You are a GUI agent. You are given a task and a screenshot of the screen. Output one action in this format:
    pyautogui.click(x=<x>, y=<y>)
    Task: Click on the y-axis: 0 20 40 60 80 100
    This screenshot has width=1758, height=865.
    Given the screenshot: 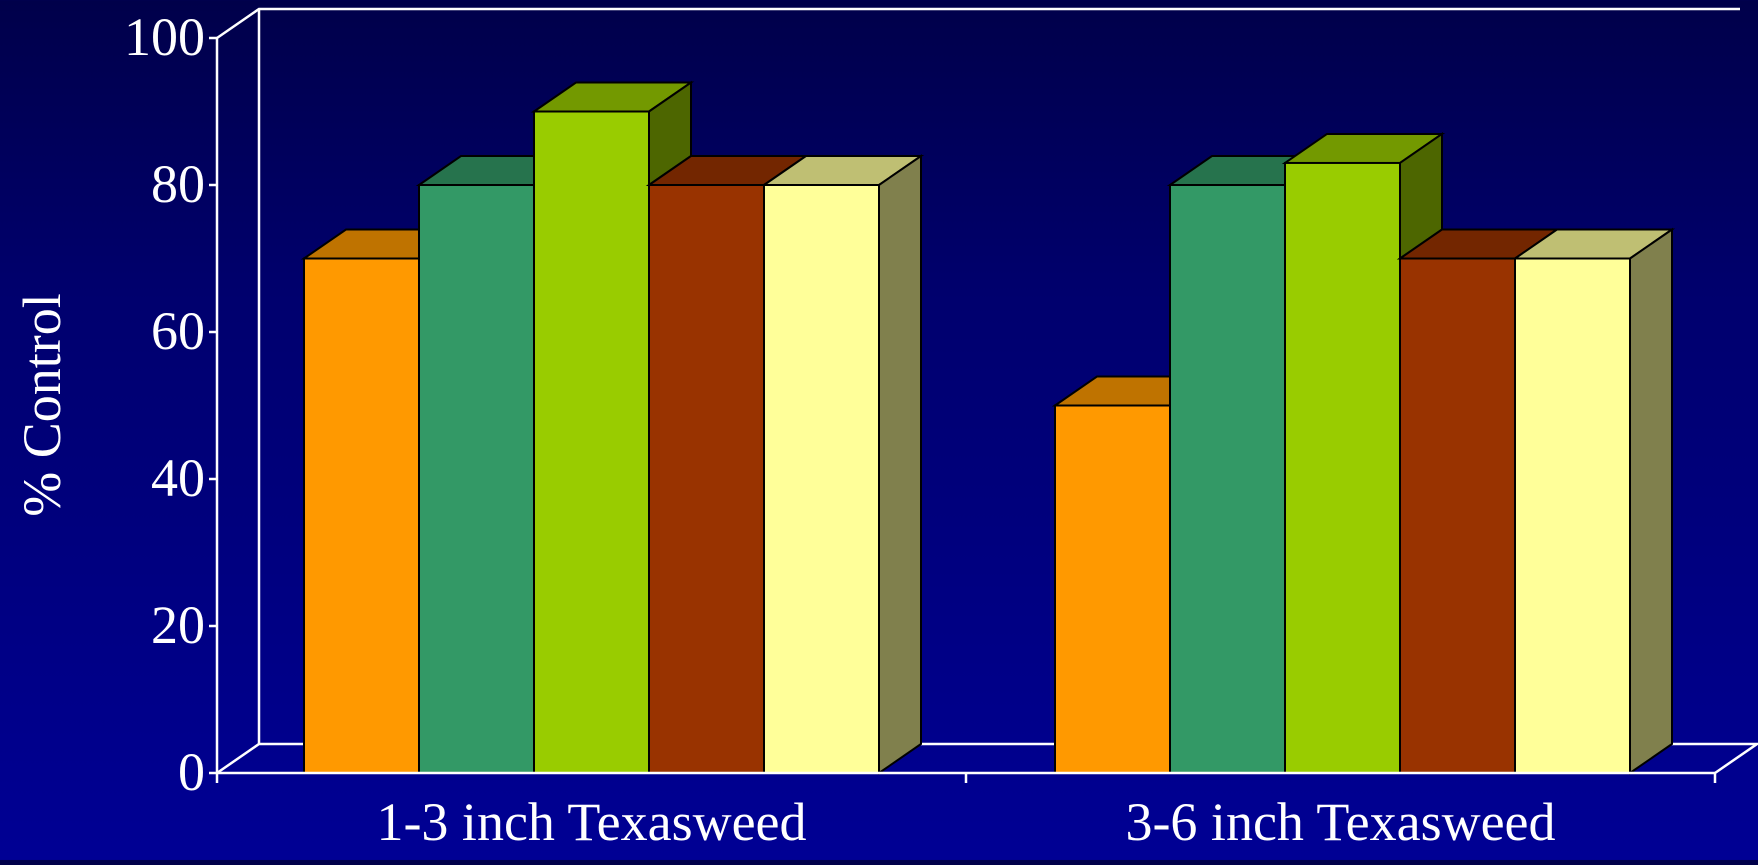 What is the action you would take?
    pyautogui.click(x=171, y=404)
    